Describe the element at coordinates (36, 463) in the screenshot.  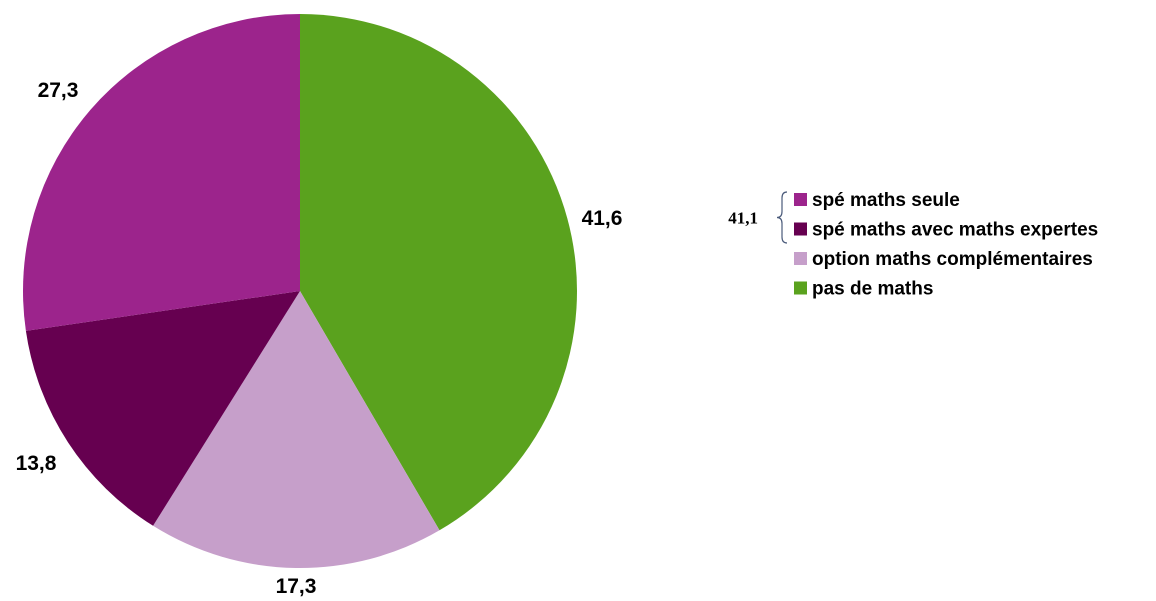
I see `data-label: 13,8` at that location.